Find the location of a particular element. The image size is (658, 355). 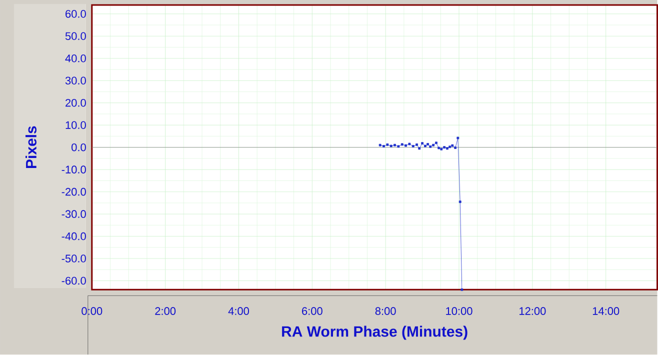

y-tick-label: -10.0 is located at coordinates (74, 170).